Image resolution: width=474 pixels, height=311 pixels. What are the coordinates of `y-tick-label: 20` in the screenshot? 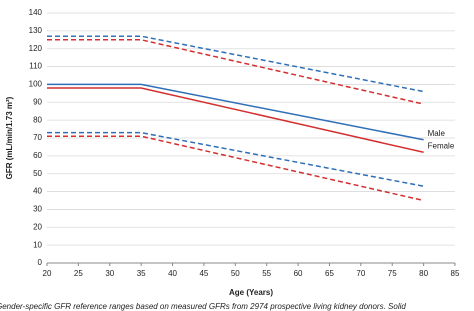 It's located at (37, 226).